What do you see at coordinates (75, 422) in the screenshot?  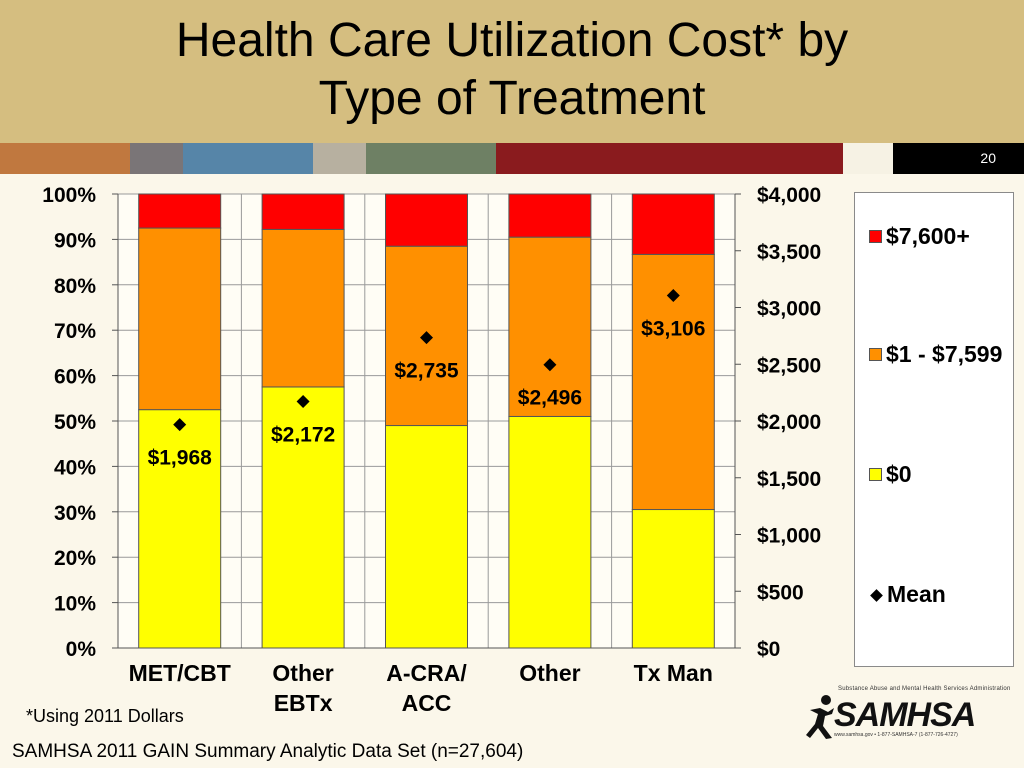 I see `y-left-tick-label: 50%` at bounding box center [75, 422].